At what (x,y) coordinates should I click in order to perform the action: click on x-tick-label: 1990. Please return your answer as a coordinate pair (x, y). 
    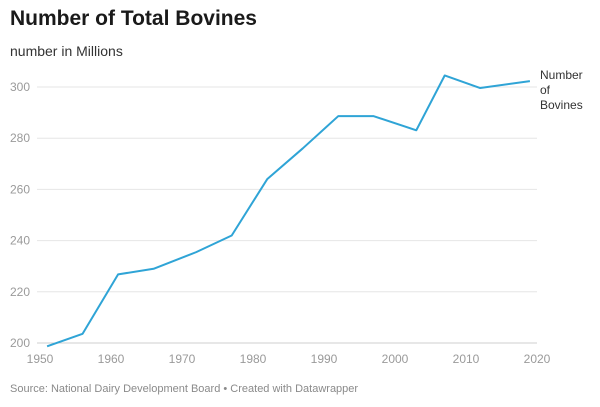
    Looking at the image, I should click on (324, 359).